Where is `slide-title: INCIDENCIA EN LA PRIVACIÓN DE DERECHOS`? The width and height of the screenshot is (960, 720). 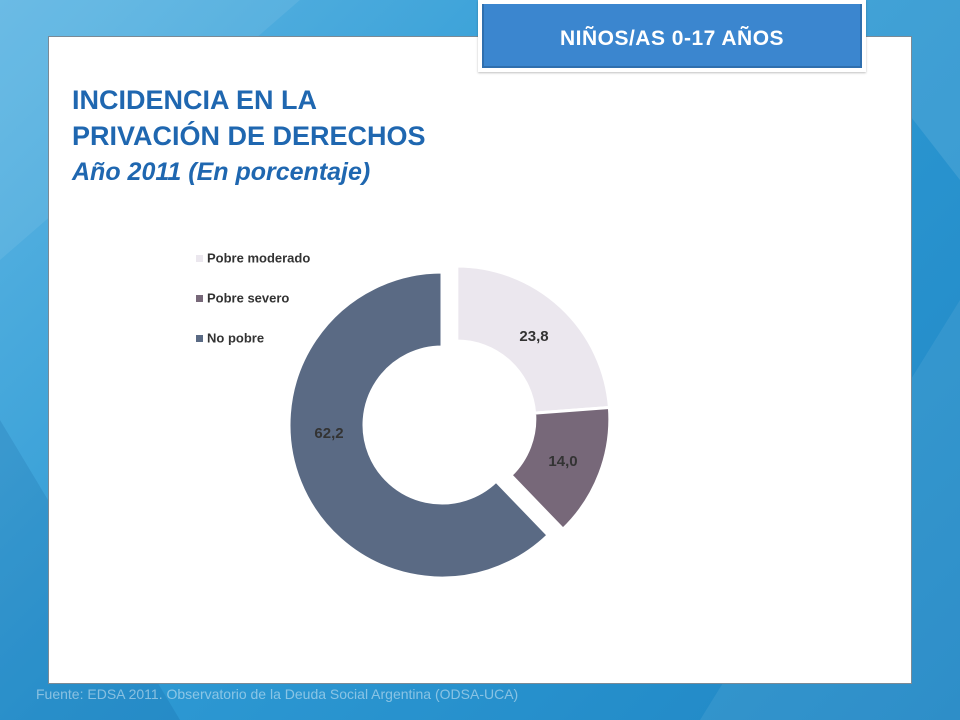 slide-title: INCIDENCIA EN LA PRIVACIÓN DE DERECHOS is located at coordinates (249, 118).